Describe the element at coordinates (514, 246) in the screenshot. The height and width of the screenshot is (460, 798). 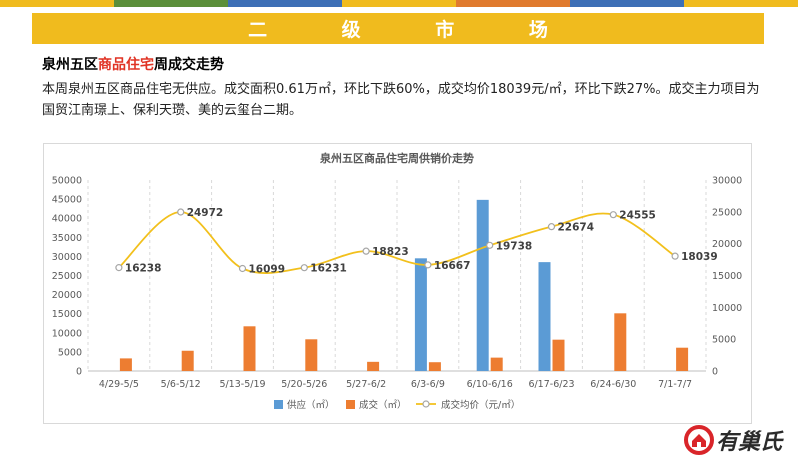
I see `price-data-label: 19738` at that location.